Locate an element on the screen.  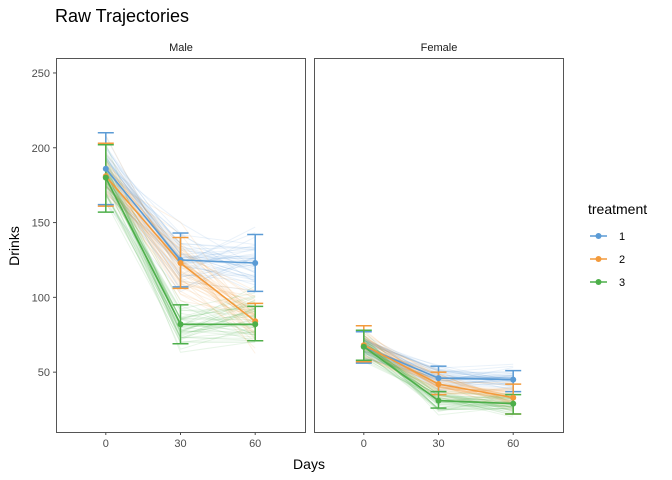
y-tick-label: 150 is located at coordinates (41, 224).